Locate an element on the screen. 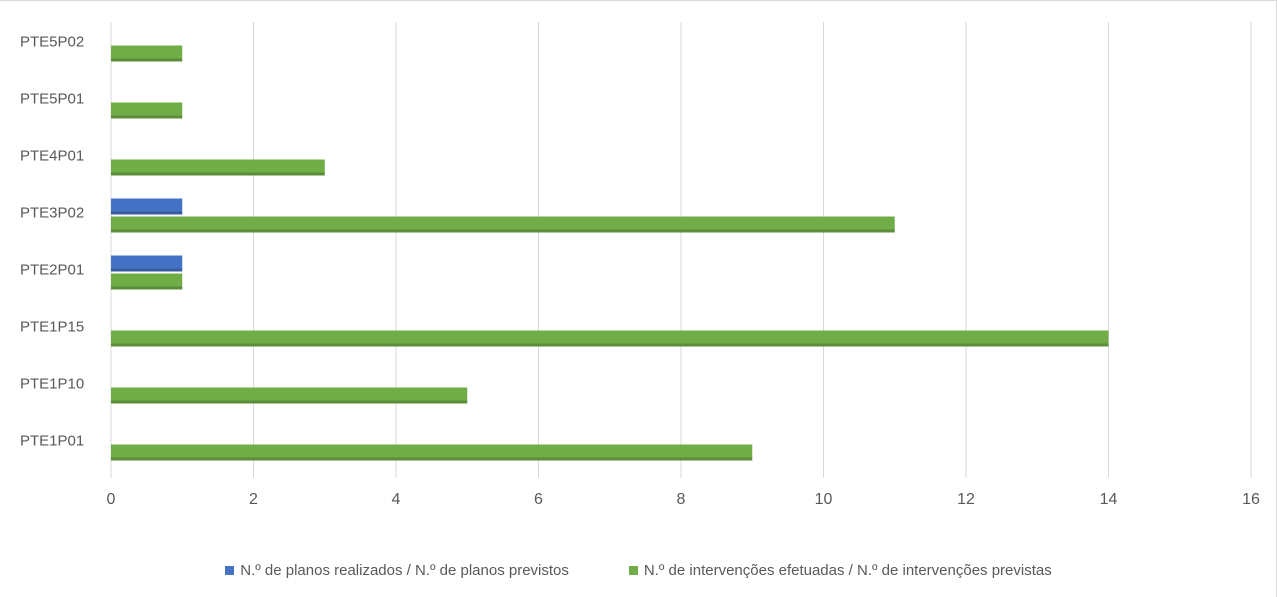  legend-swatch-planos is located at coordinates (230, 570).